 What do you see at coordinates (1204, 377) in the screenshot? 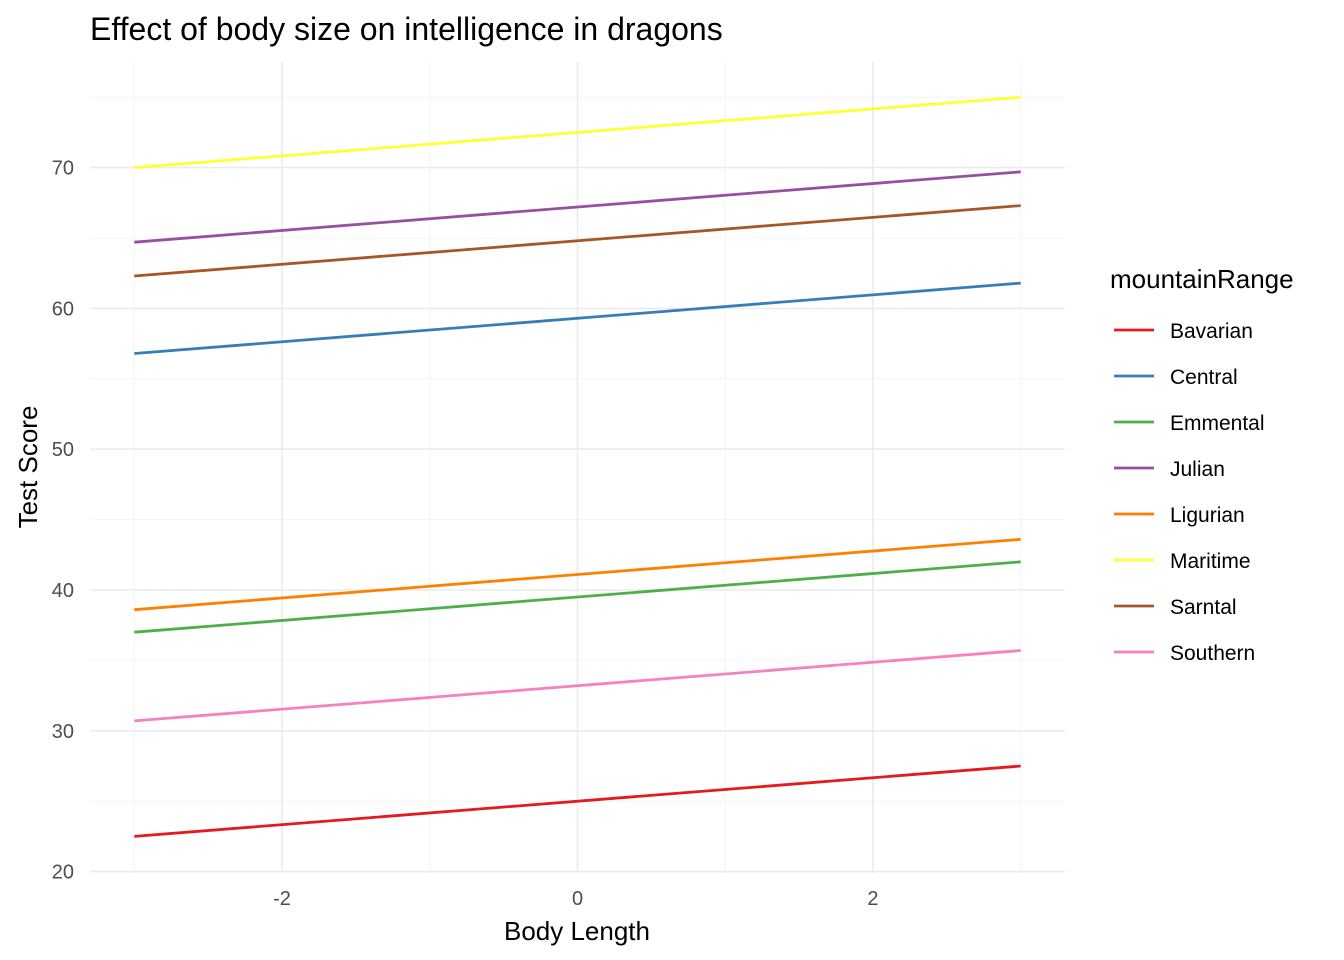
I see `legend-label: Central` at bounding box center [1204, 377].